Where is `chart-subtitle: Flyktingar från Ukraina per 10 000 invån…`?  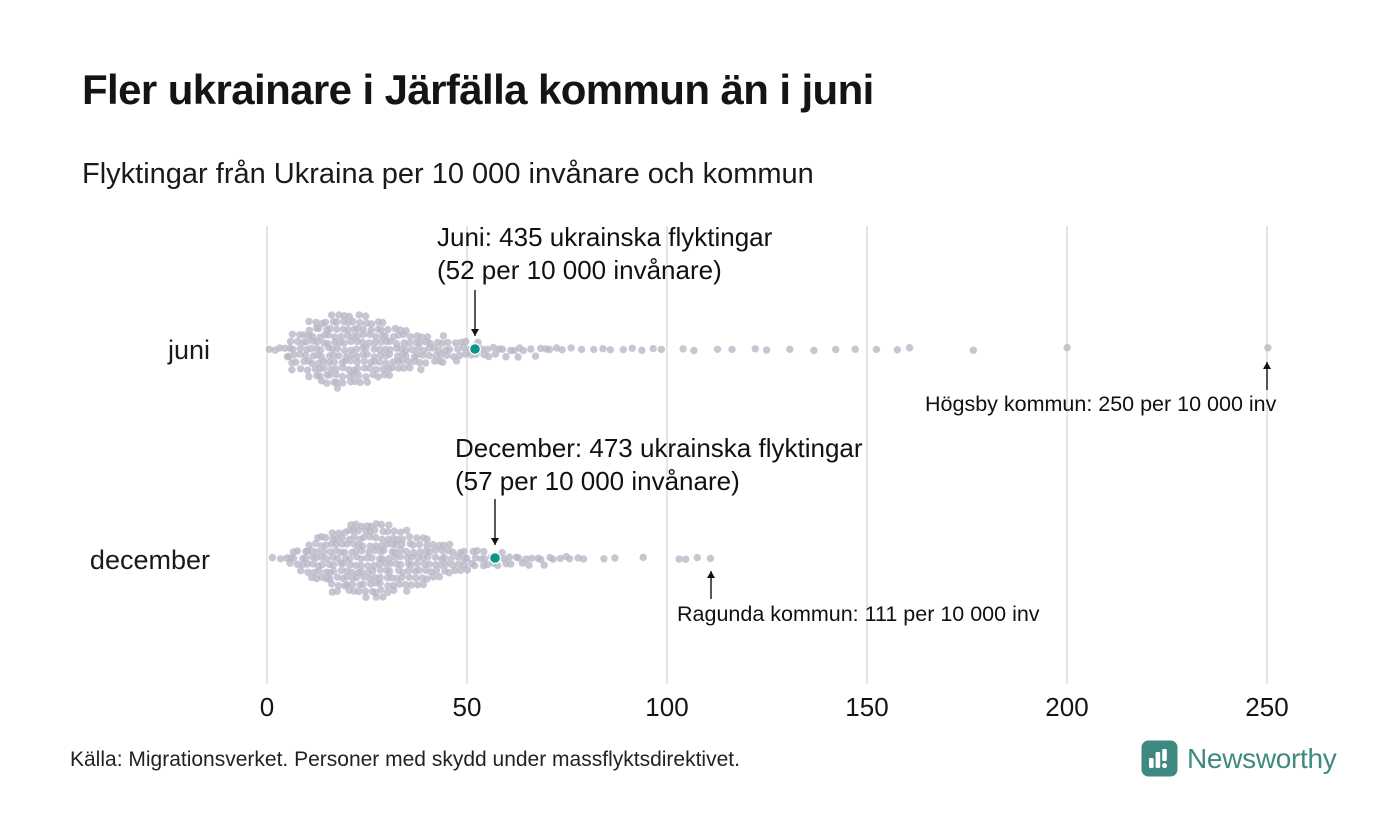
chart-subtitle: Flyktingar från Ukraina per 10 000 invån… is located at coordinates (448, 174).